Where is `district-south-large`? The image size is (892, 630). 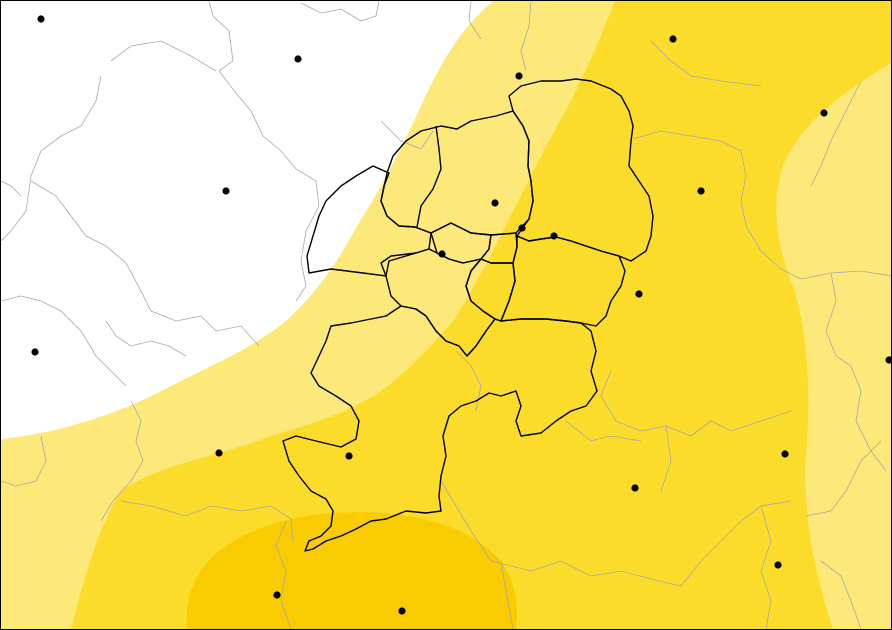 district-south-large is located at coordinates (440, 428).